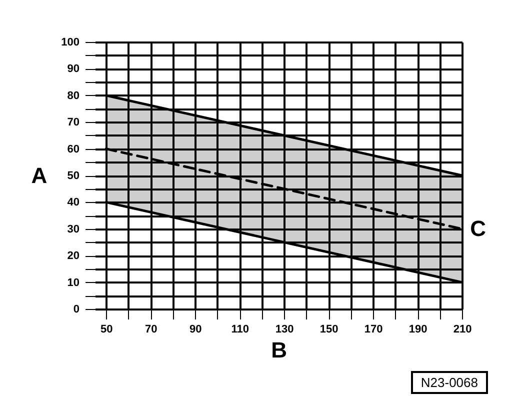 The width and height of the screenshot is (510, 412). What do you see at coordinates (240, 330) in the screenshot?
I see `x-tick-label: 110` at bounding box center [240, 330].